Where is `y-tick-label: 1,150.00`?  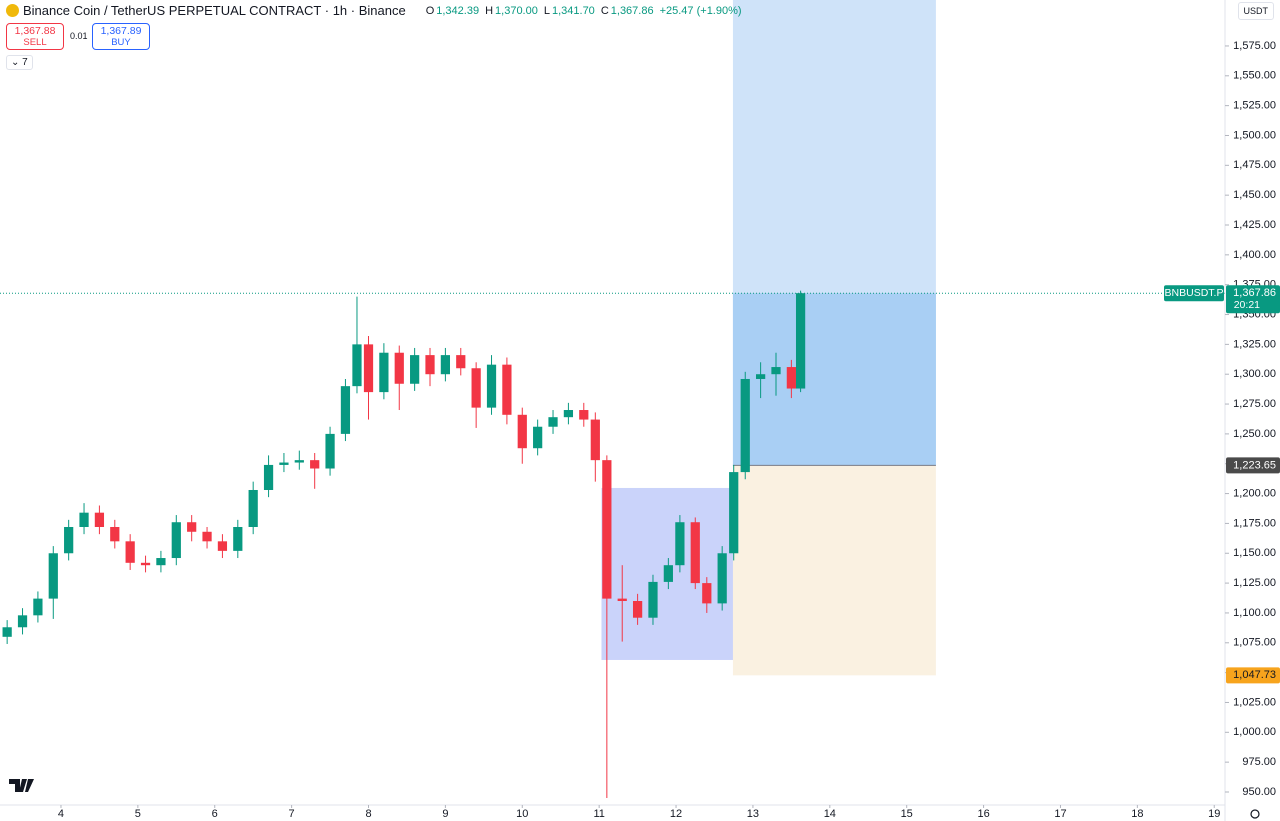 y-tick-label: 1,150.00 is located at coordinates (1254, 553).